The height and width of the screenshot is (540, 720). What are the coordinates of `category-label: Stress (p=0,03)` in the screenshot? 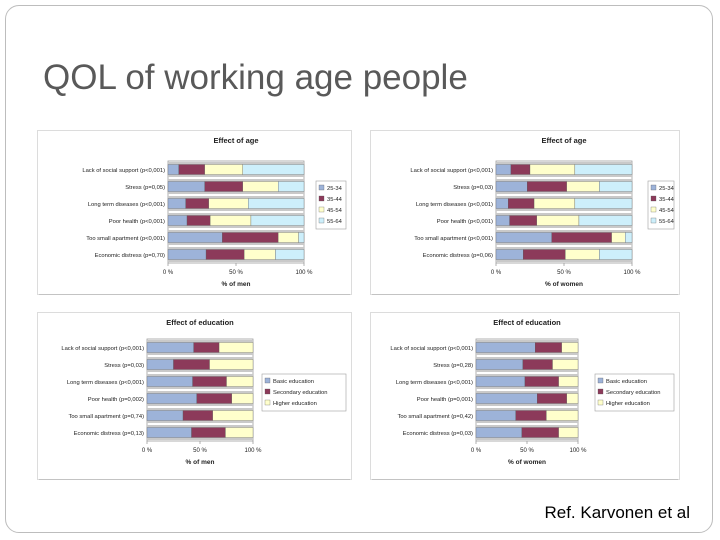 It's located at (124, 366).